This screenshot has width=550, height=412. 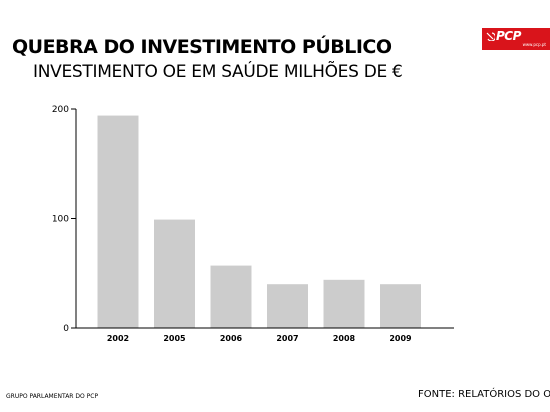 What do you see at coordinates (508, 36) in the screenshot?
I see `logo-brand: PCP` at bounding box center [508, 36].